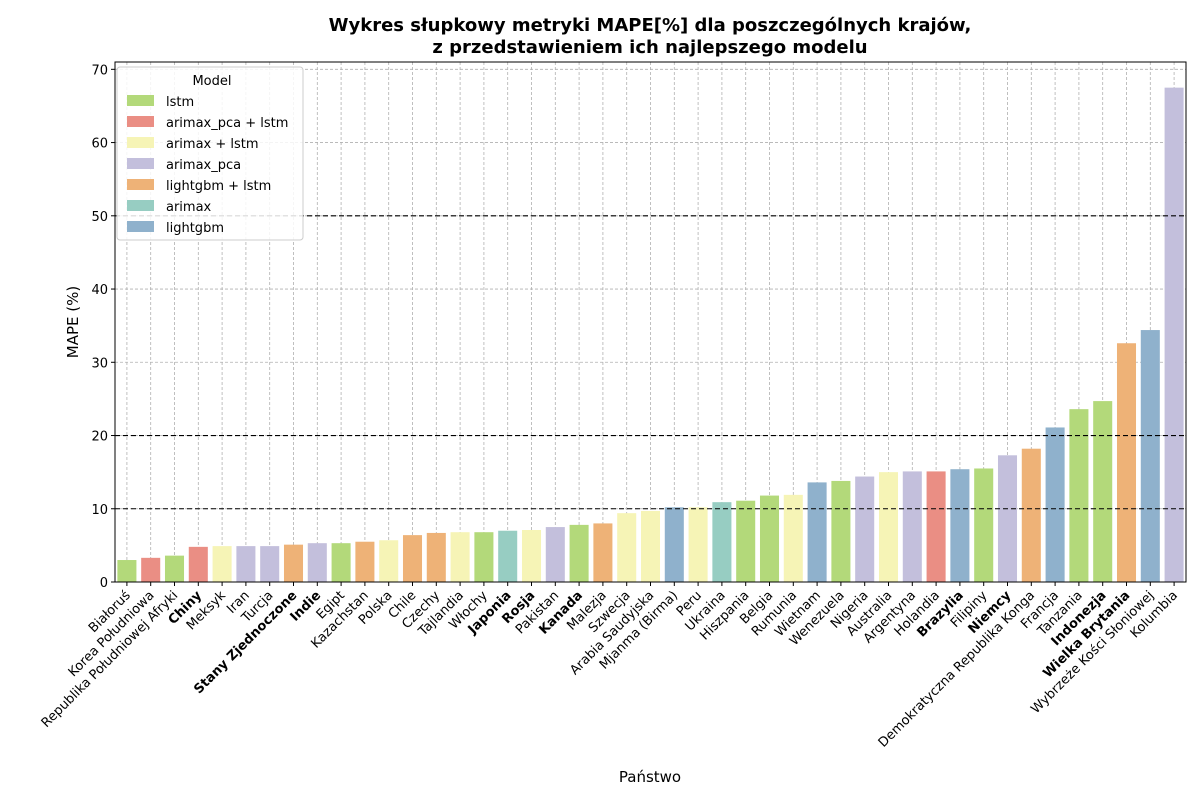 The image size is (1200, 800). Describe the element at coordinates (103, 327) in the screenshot. I see `y-ticks: 0 10 20 30 40 50 60 70` at that location.